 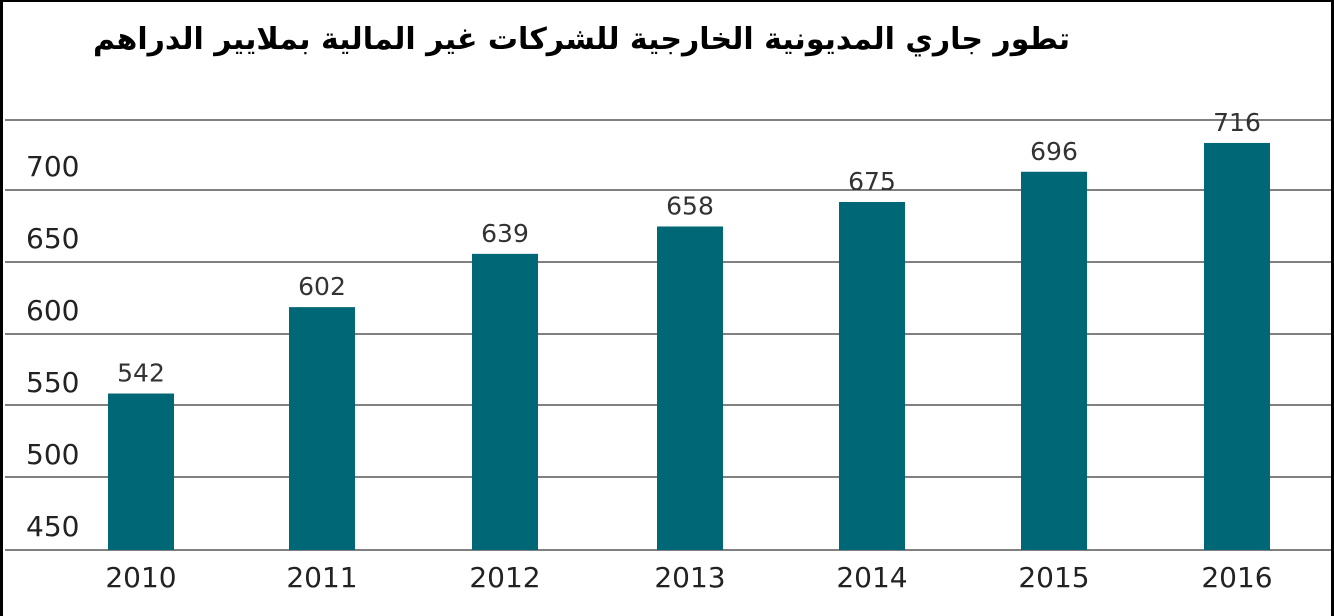 What do you see at coordinates (871, 577) in the screenshot?
I see `x-tick-label: 2014` at bounding box center [871, 577].